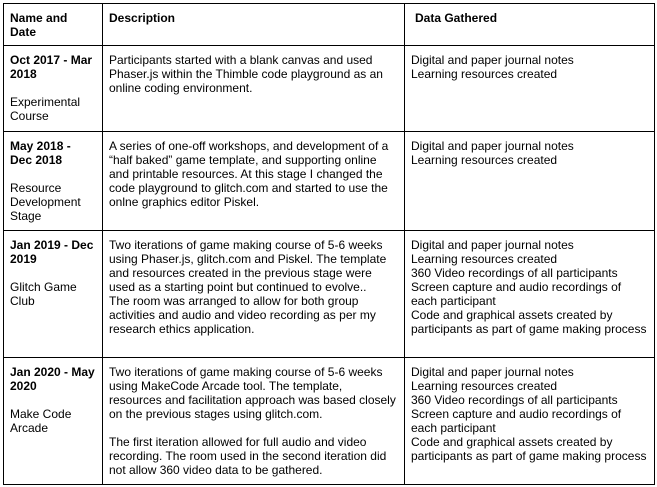 This screenshot has height=487, width=657. What do you see at coordinates (43, 294) in the screenshot?
I see `row-stage: Glitch Game Club` at bounding box center [43, 294].